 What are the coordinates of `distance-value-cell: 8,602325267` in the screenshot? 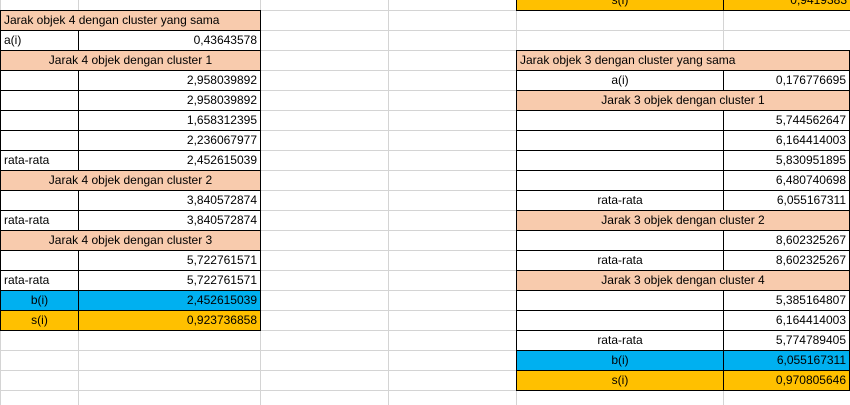 It's located at (786, 240).